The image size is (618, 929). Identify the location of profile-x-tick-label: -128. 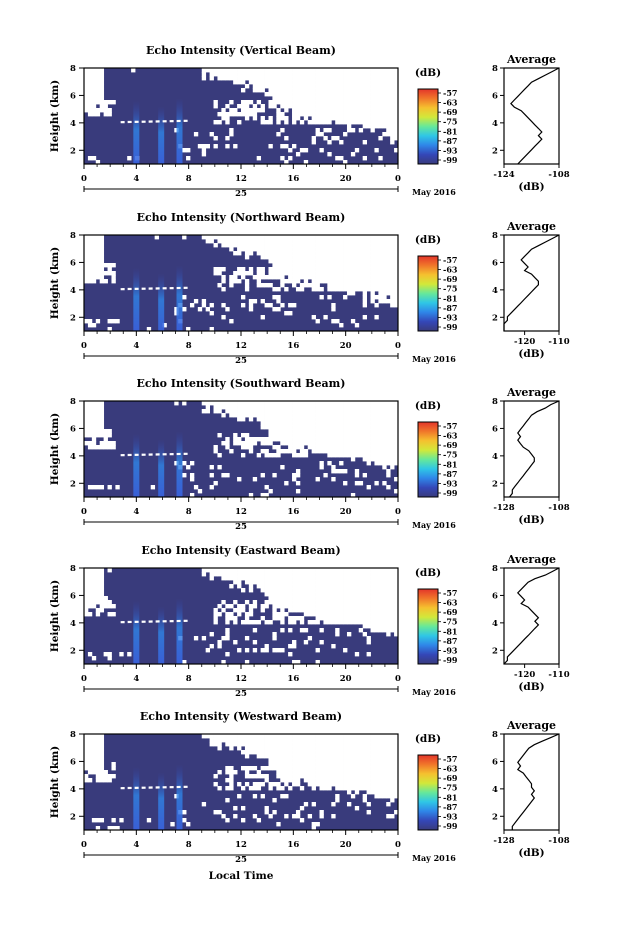
(503, 841).